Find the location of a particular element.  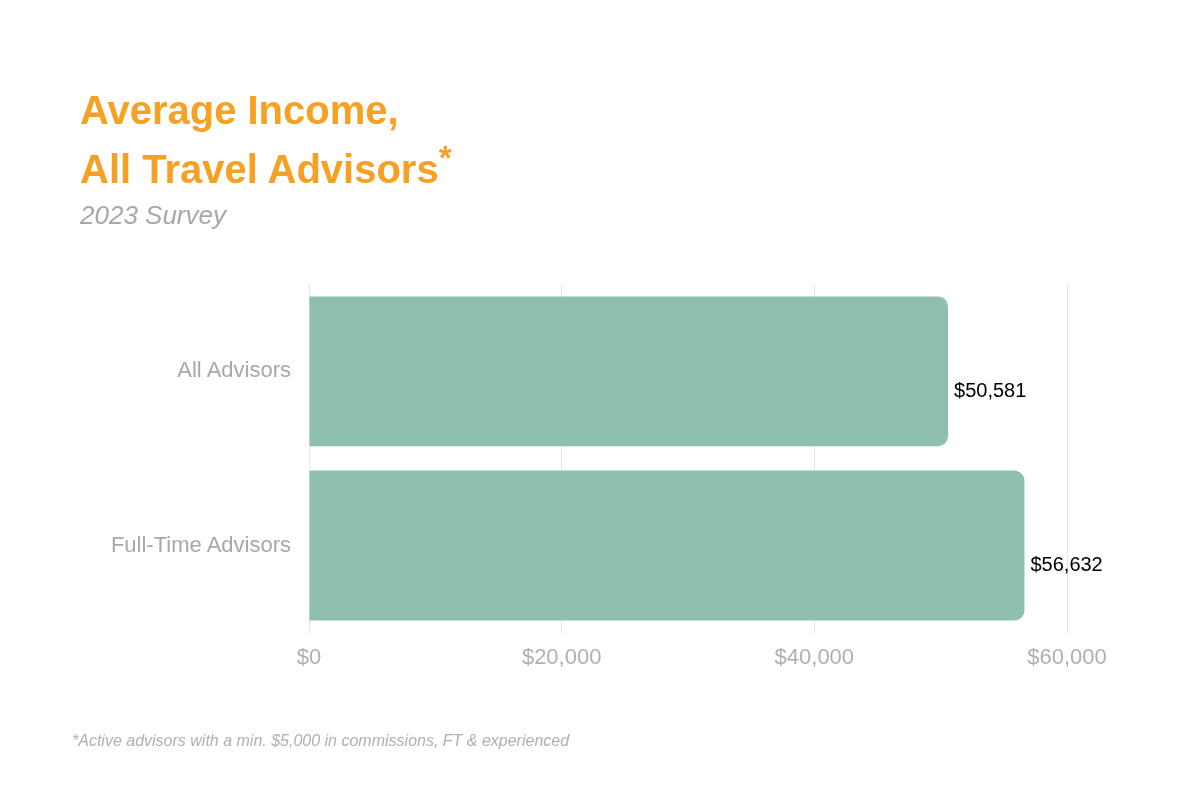

text: *Active advisors with a min. $5,000 in commissions, FT & experienced is located at coordinates (321, 741).